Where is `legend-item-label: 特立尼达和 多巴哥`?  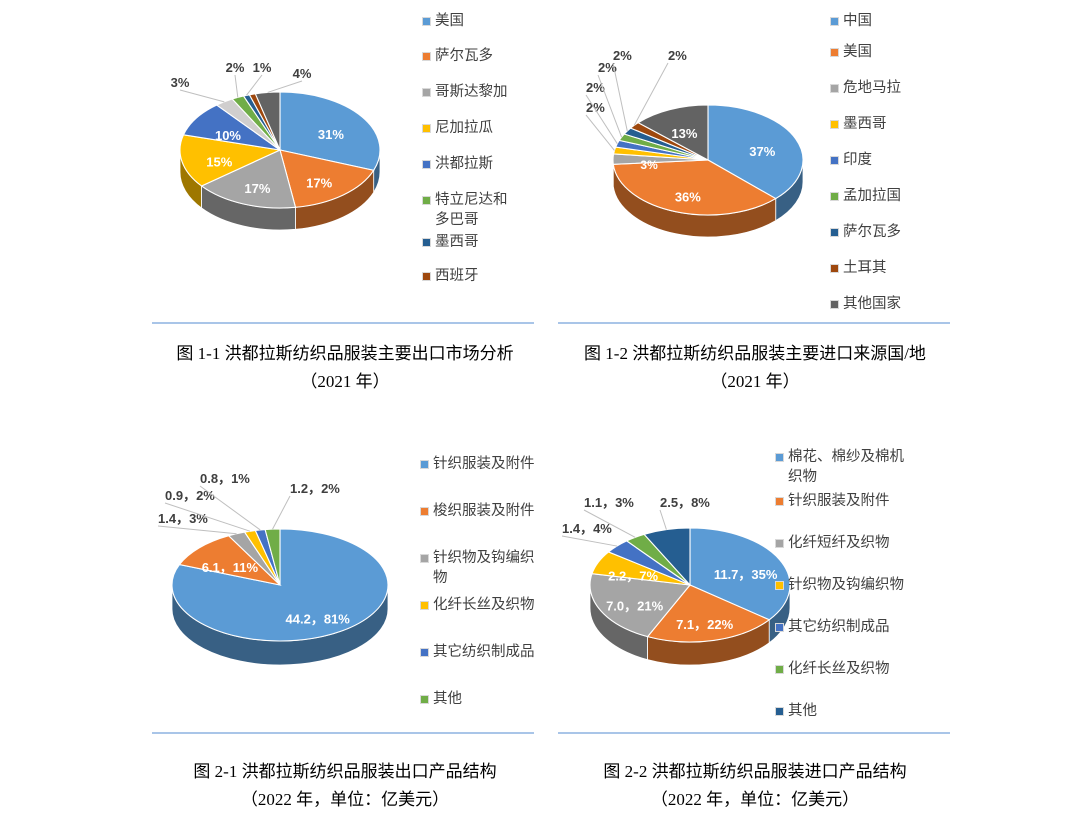 legend-item-label: 特立尼达和 多巴哥 is located at coordinates (471, 210).